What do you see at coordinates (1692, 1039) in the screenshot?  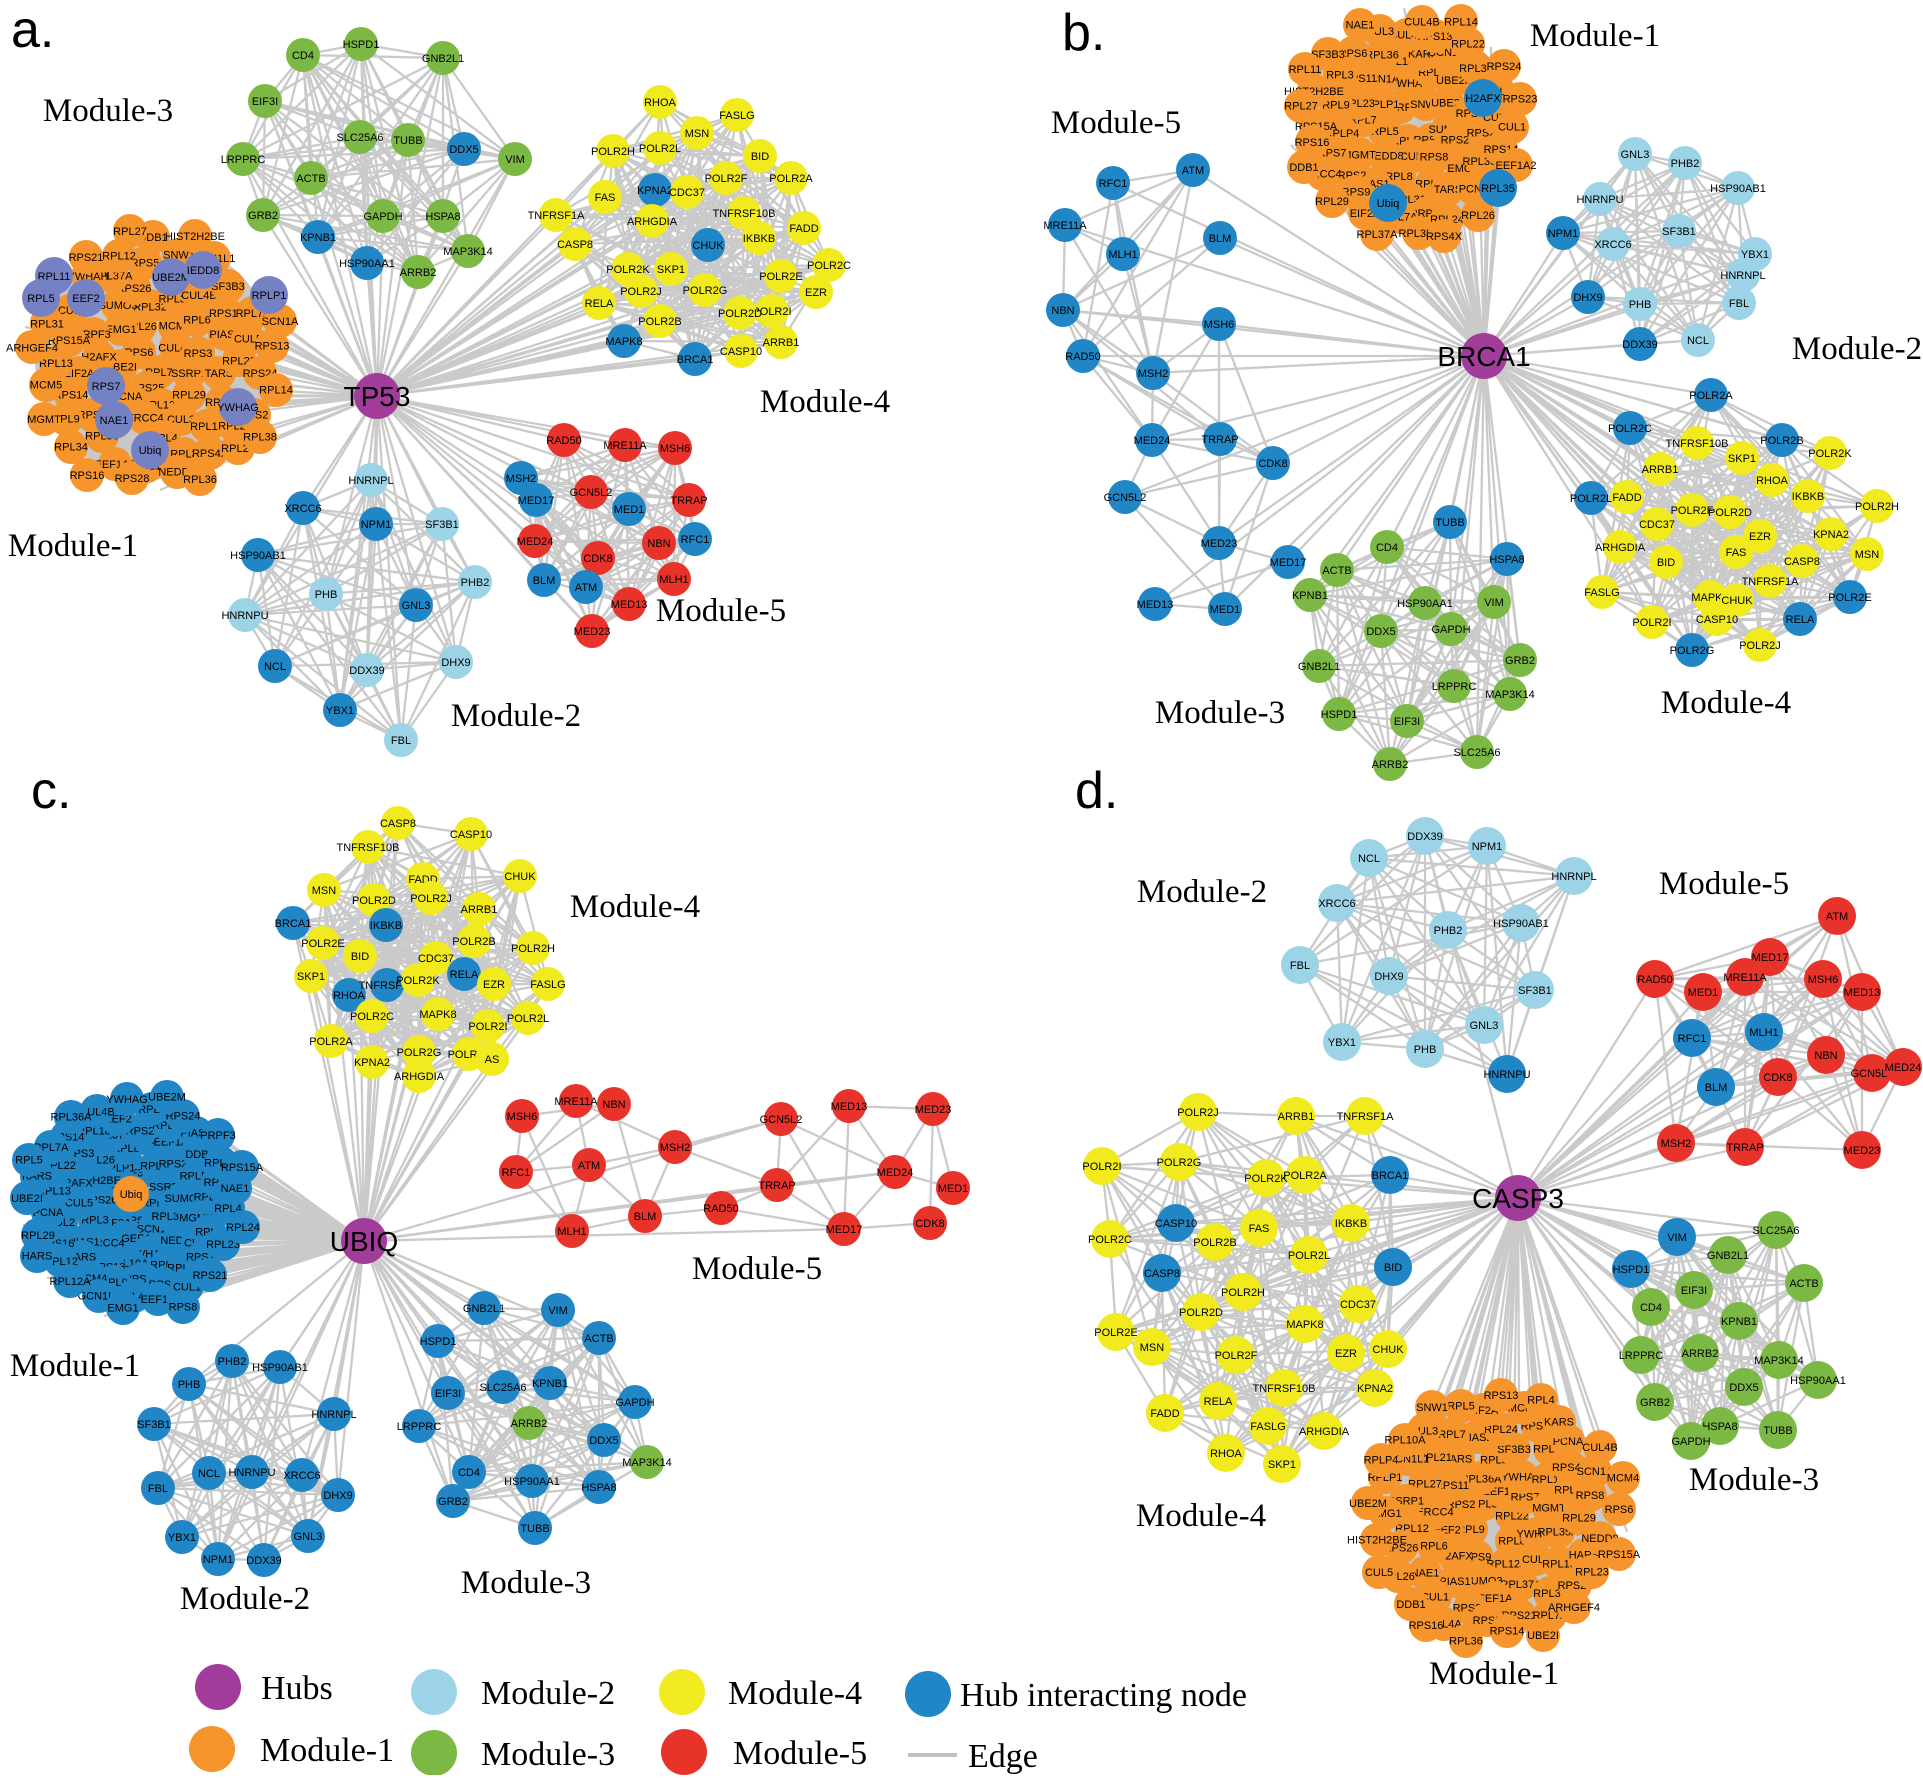 I see `svg-text: RFC1` at bounding box center [1692, 1039].